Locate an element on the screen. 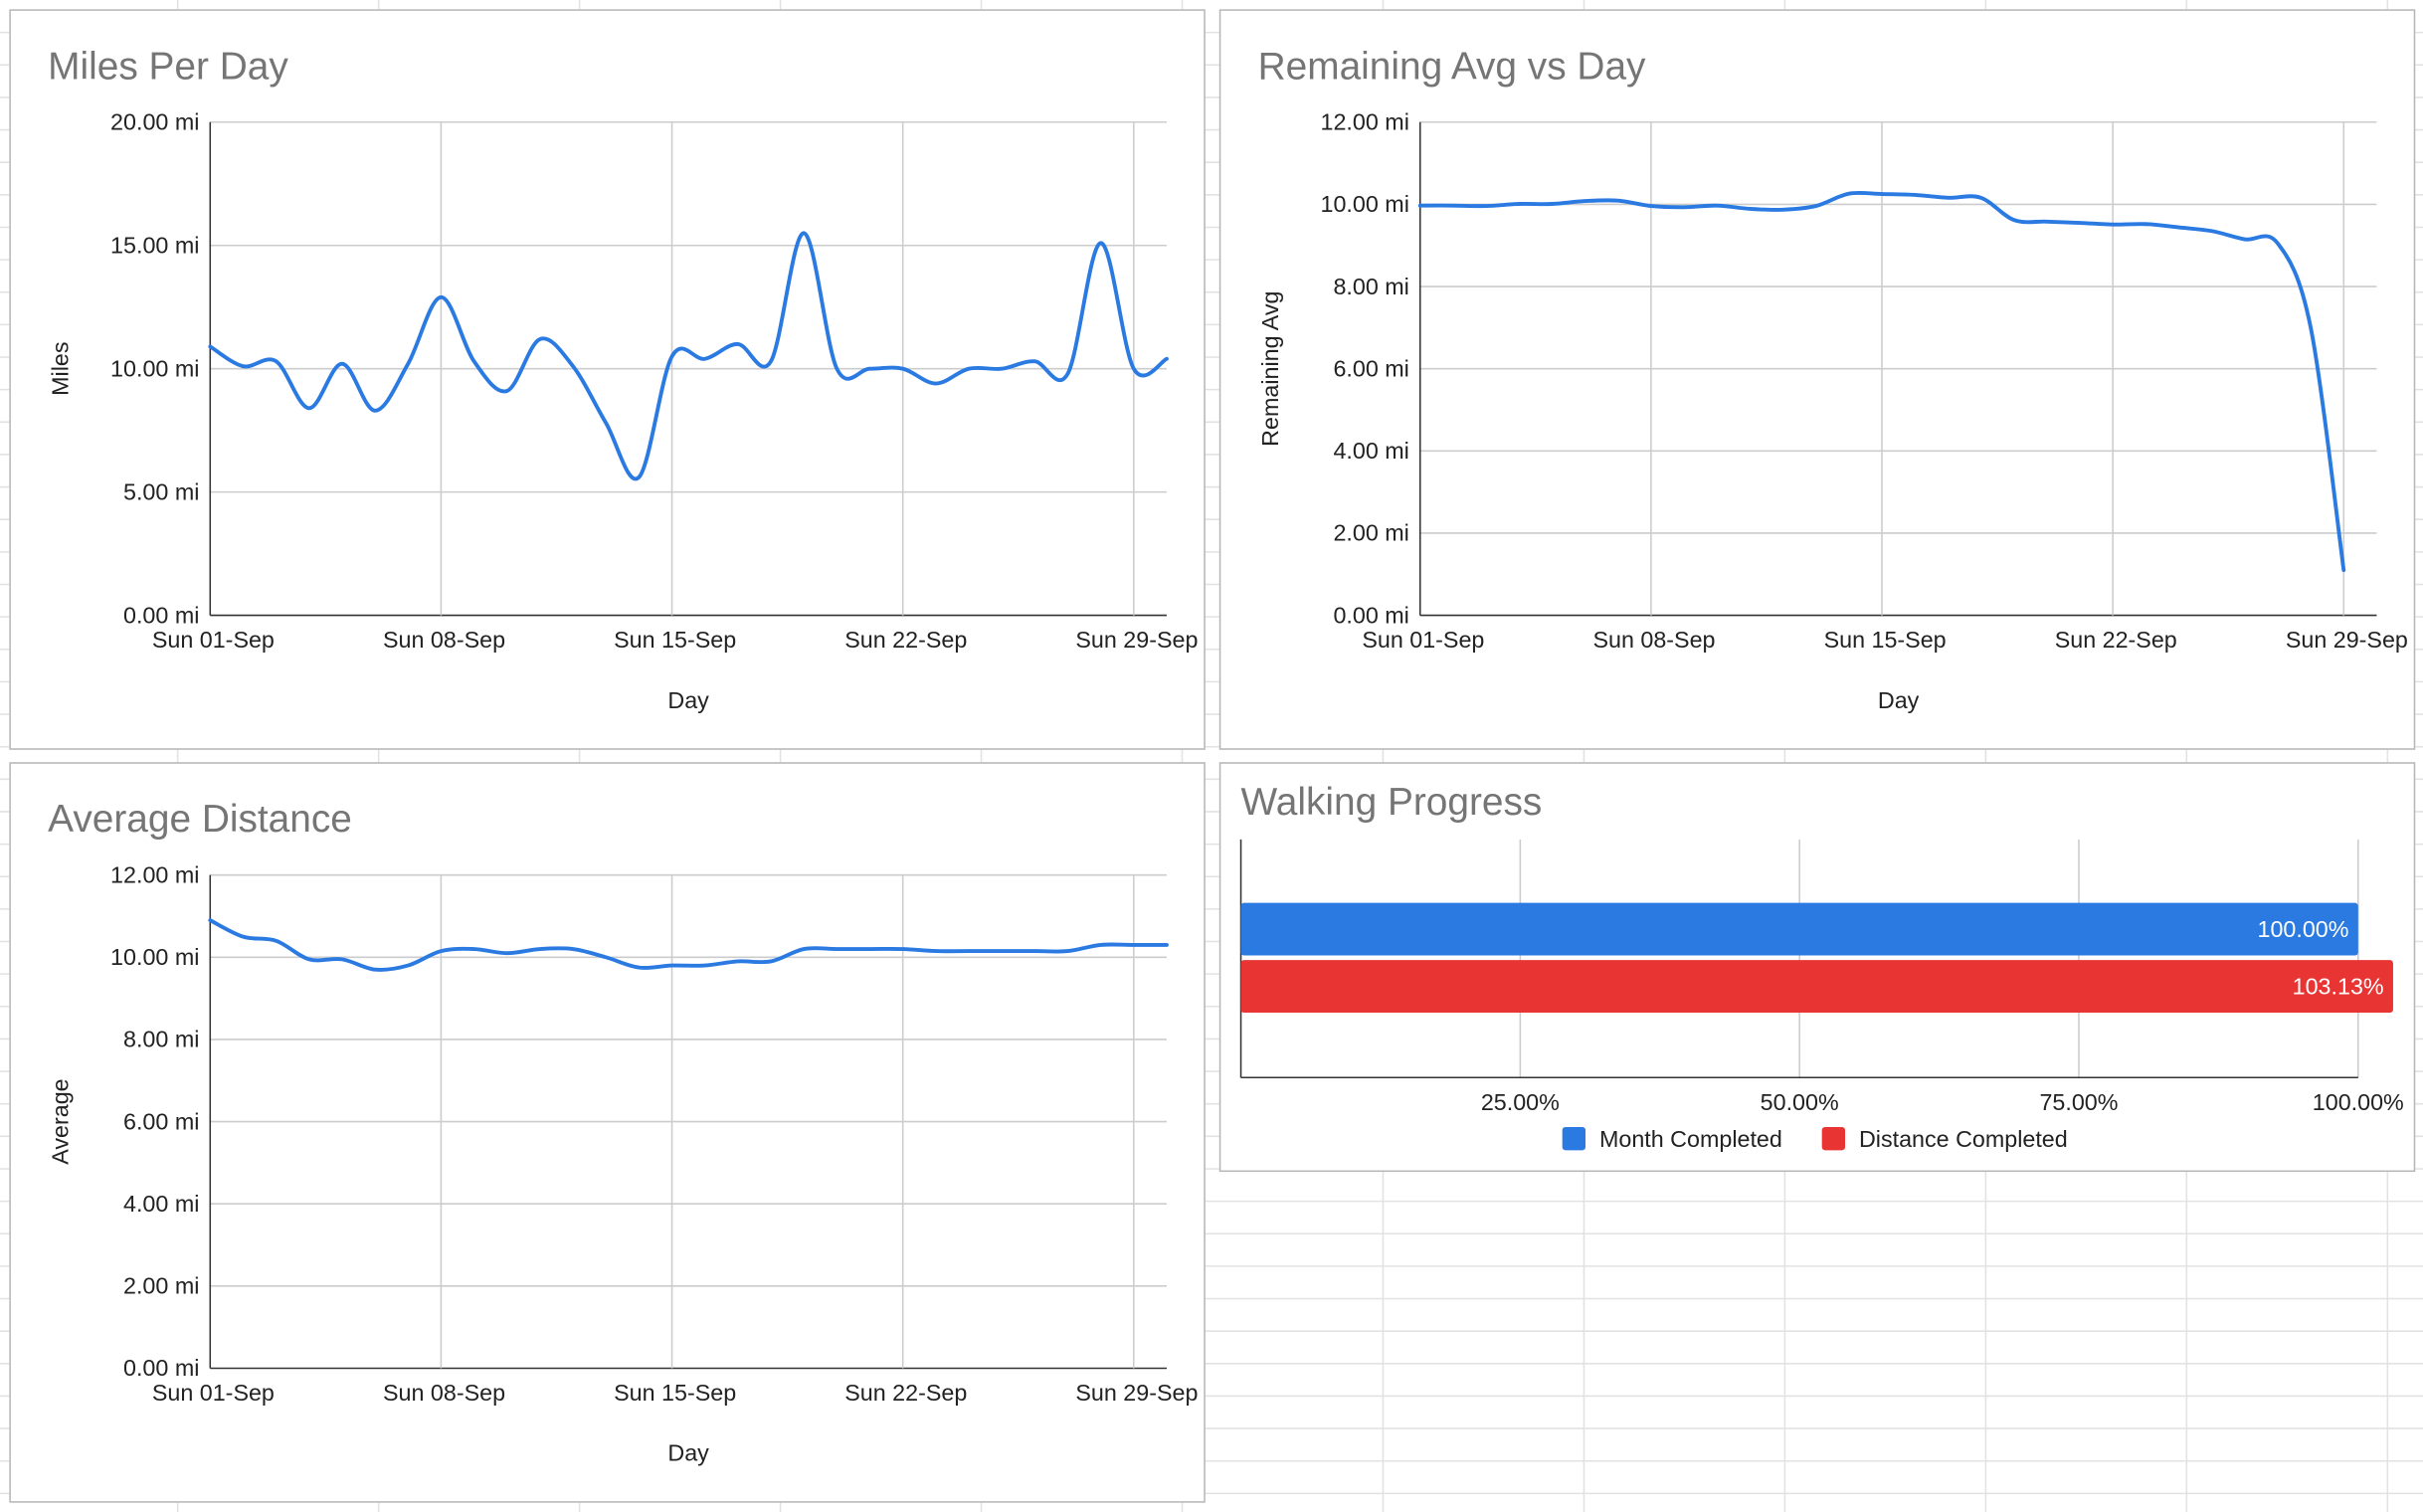 Image resolution: width=2423 pixels, height=1512 pixels. x-tick-label: 75.00% is located at coordinates (2078, 1102).